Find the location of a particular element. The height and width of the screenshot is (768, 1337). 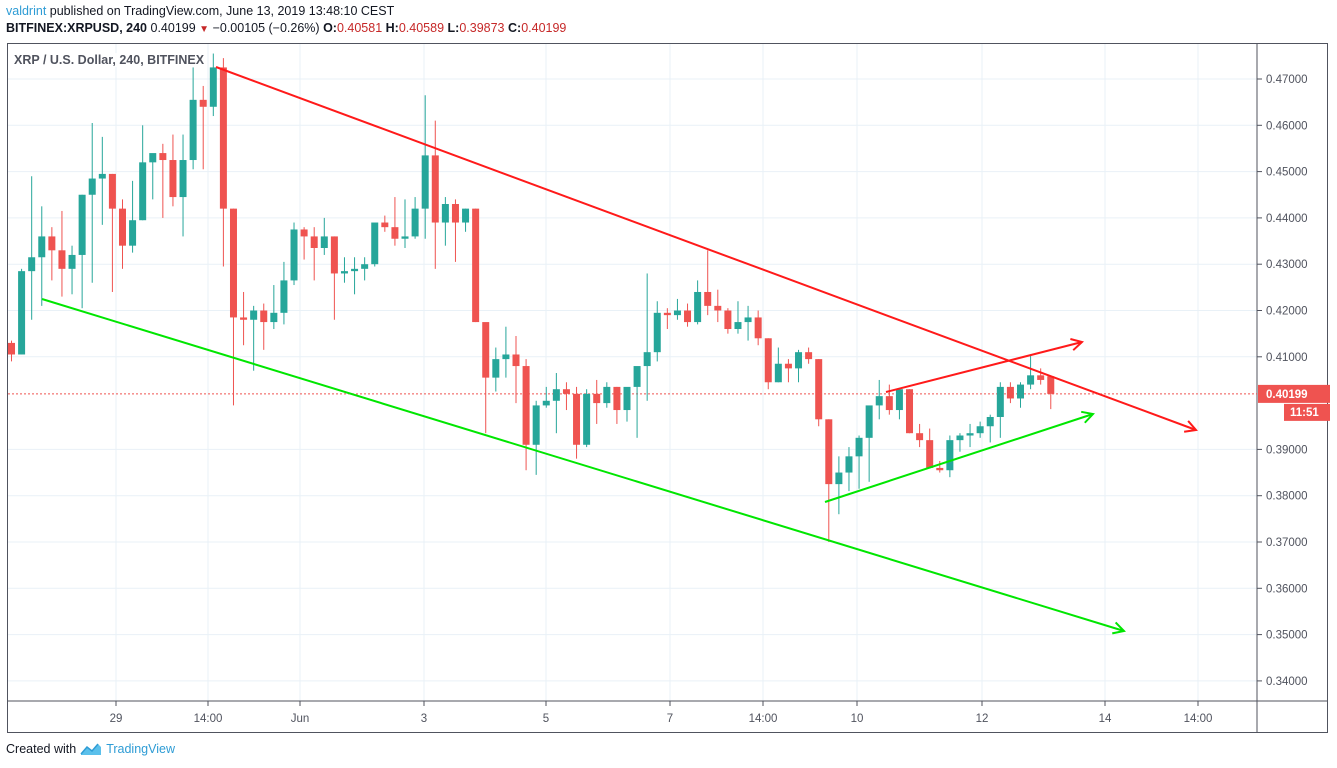

bar-countdown-label: 11:51 is located at coordinates (1304, 413).